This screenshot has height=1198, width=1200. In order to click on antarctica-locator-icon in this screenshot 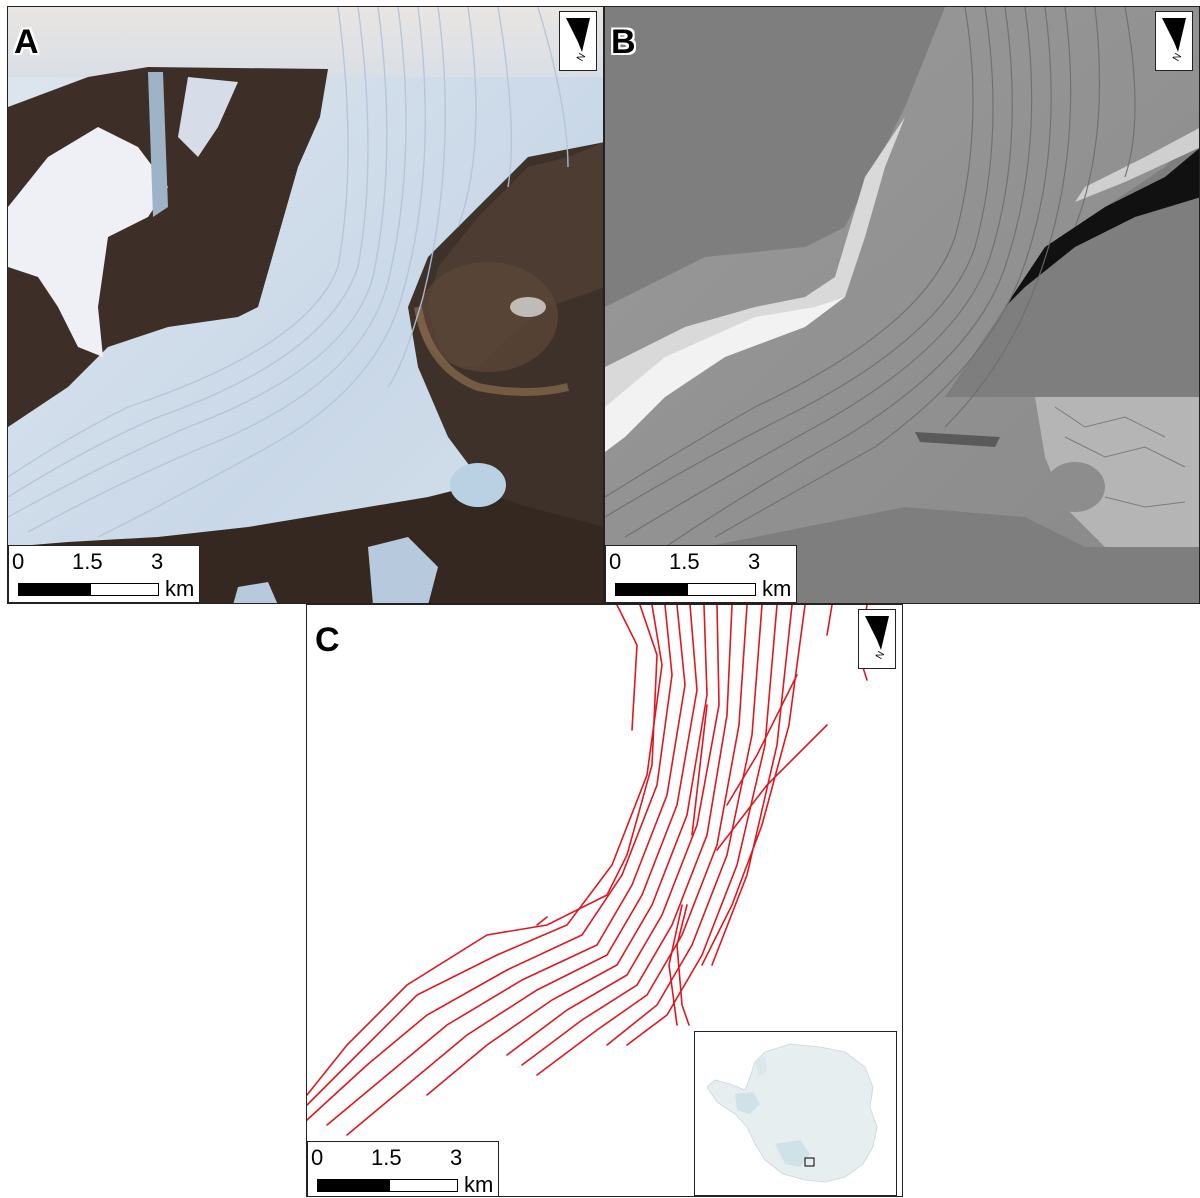, I will do `click(792, 1113)`.